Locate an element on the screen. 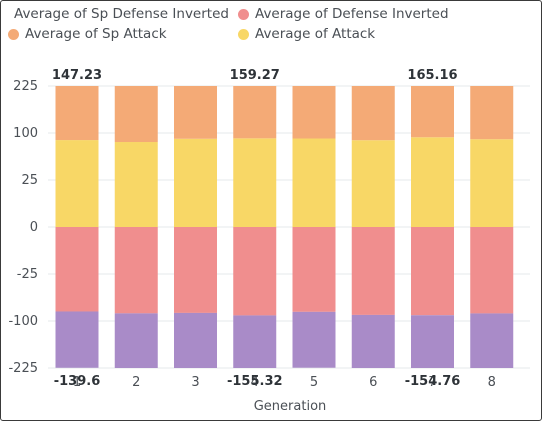  x-axis-title: Generation is located at coordinates (290, 406).